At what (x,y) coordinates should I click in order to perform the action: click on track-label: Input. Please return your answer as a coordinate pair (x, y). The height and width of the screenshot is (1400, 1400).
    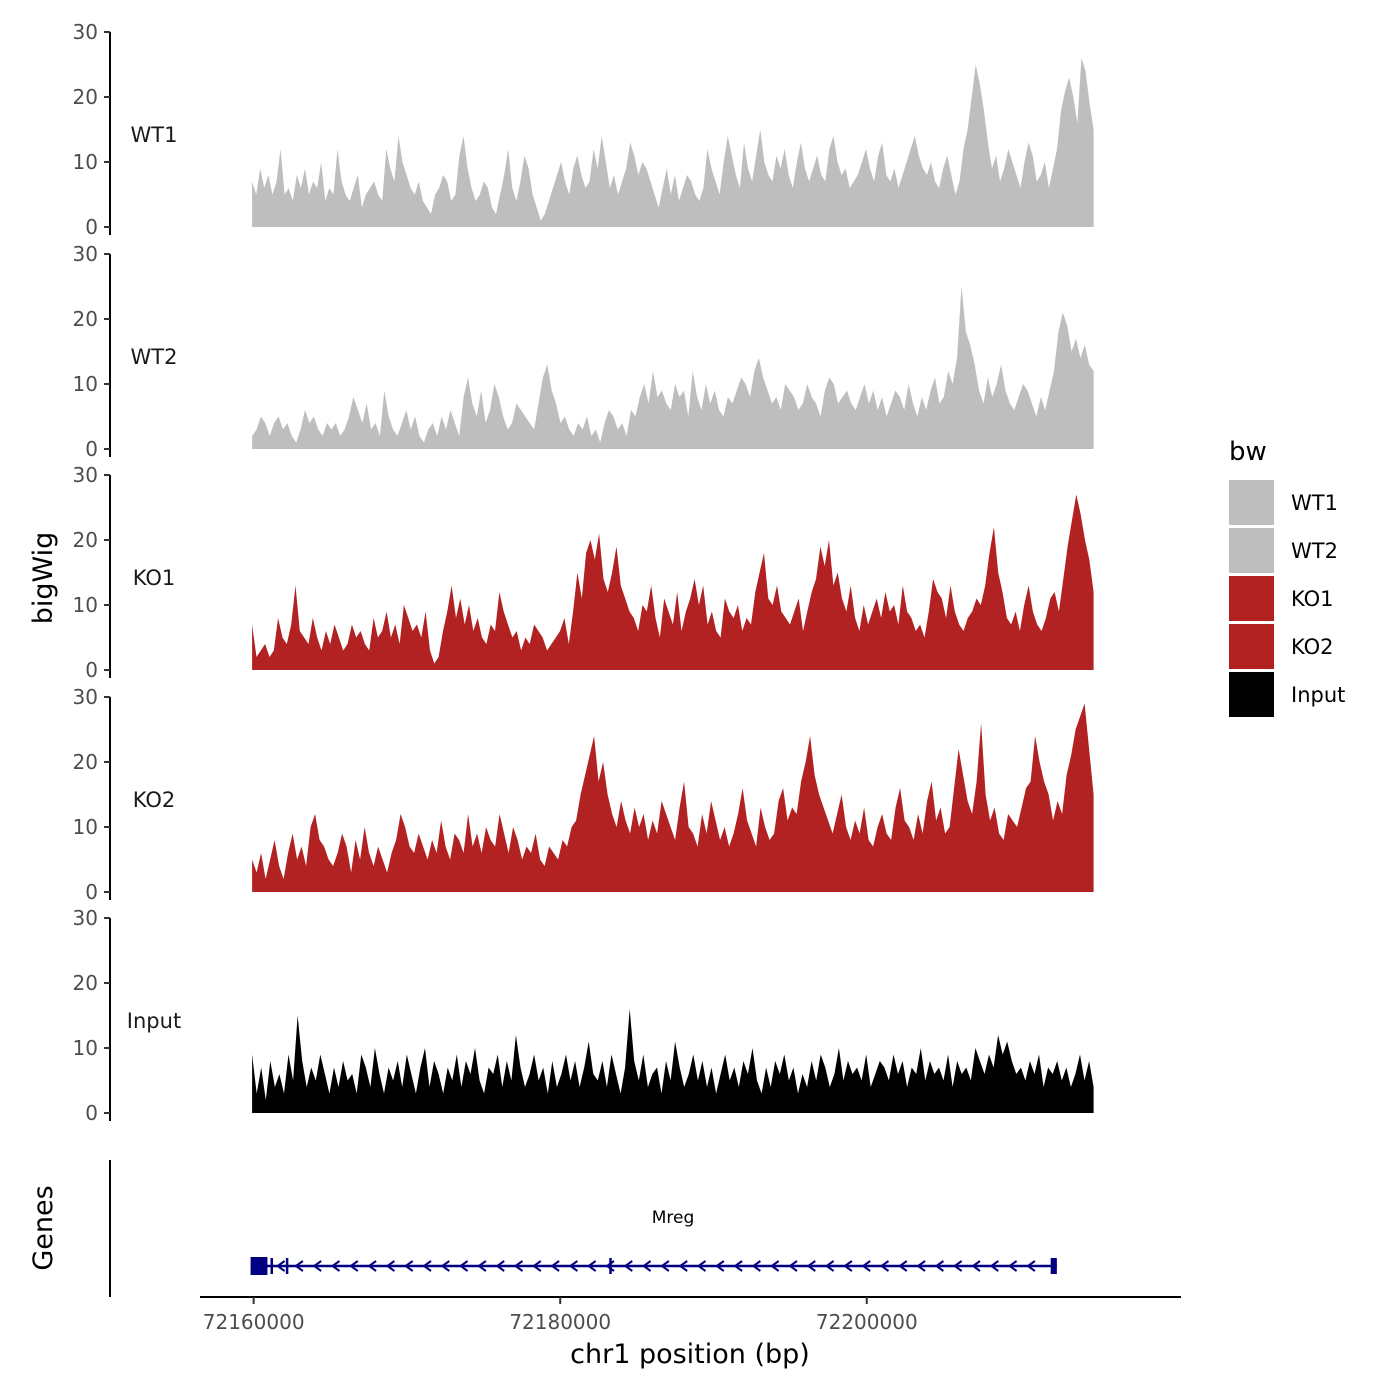
    Looking at the image, I should click on (154, 1021).